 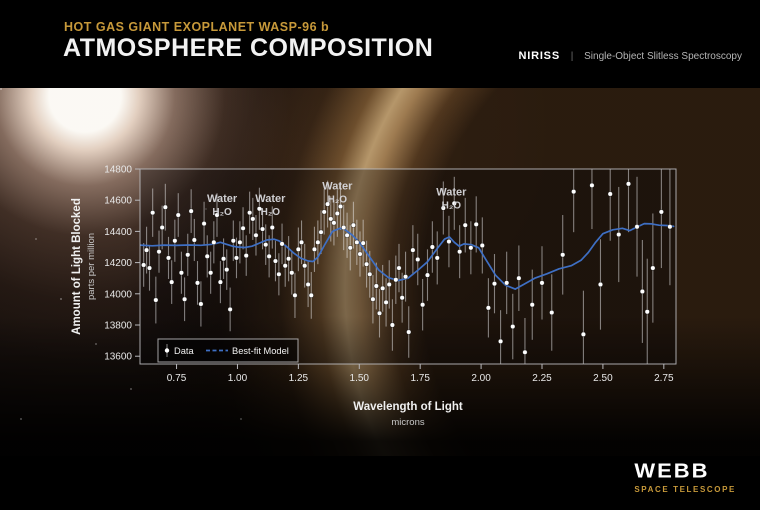 What do you see at coordinates (685, 489) in the screenshot?
I see `webb-subtitle: SPACE TELESCOPE` at bounding box center [685, 489].